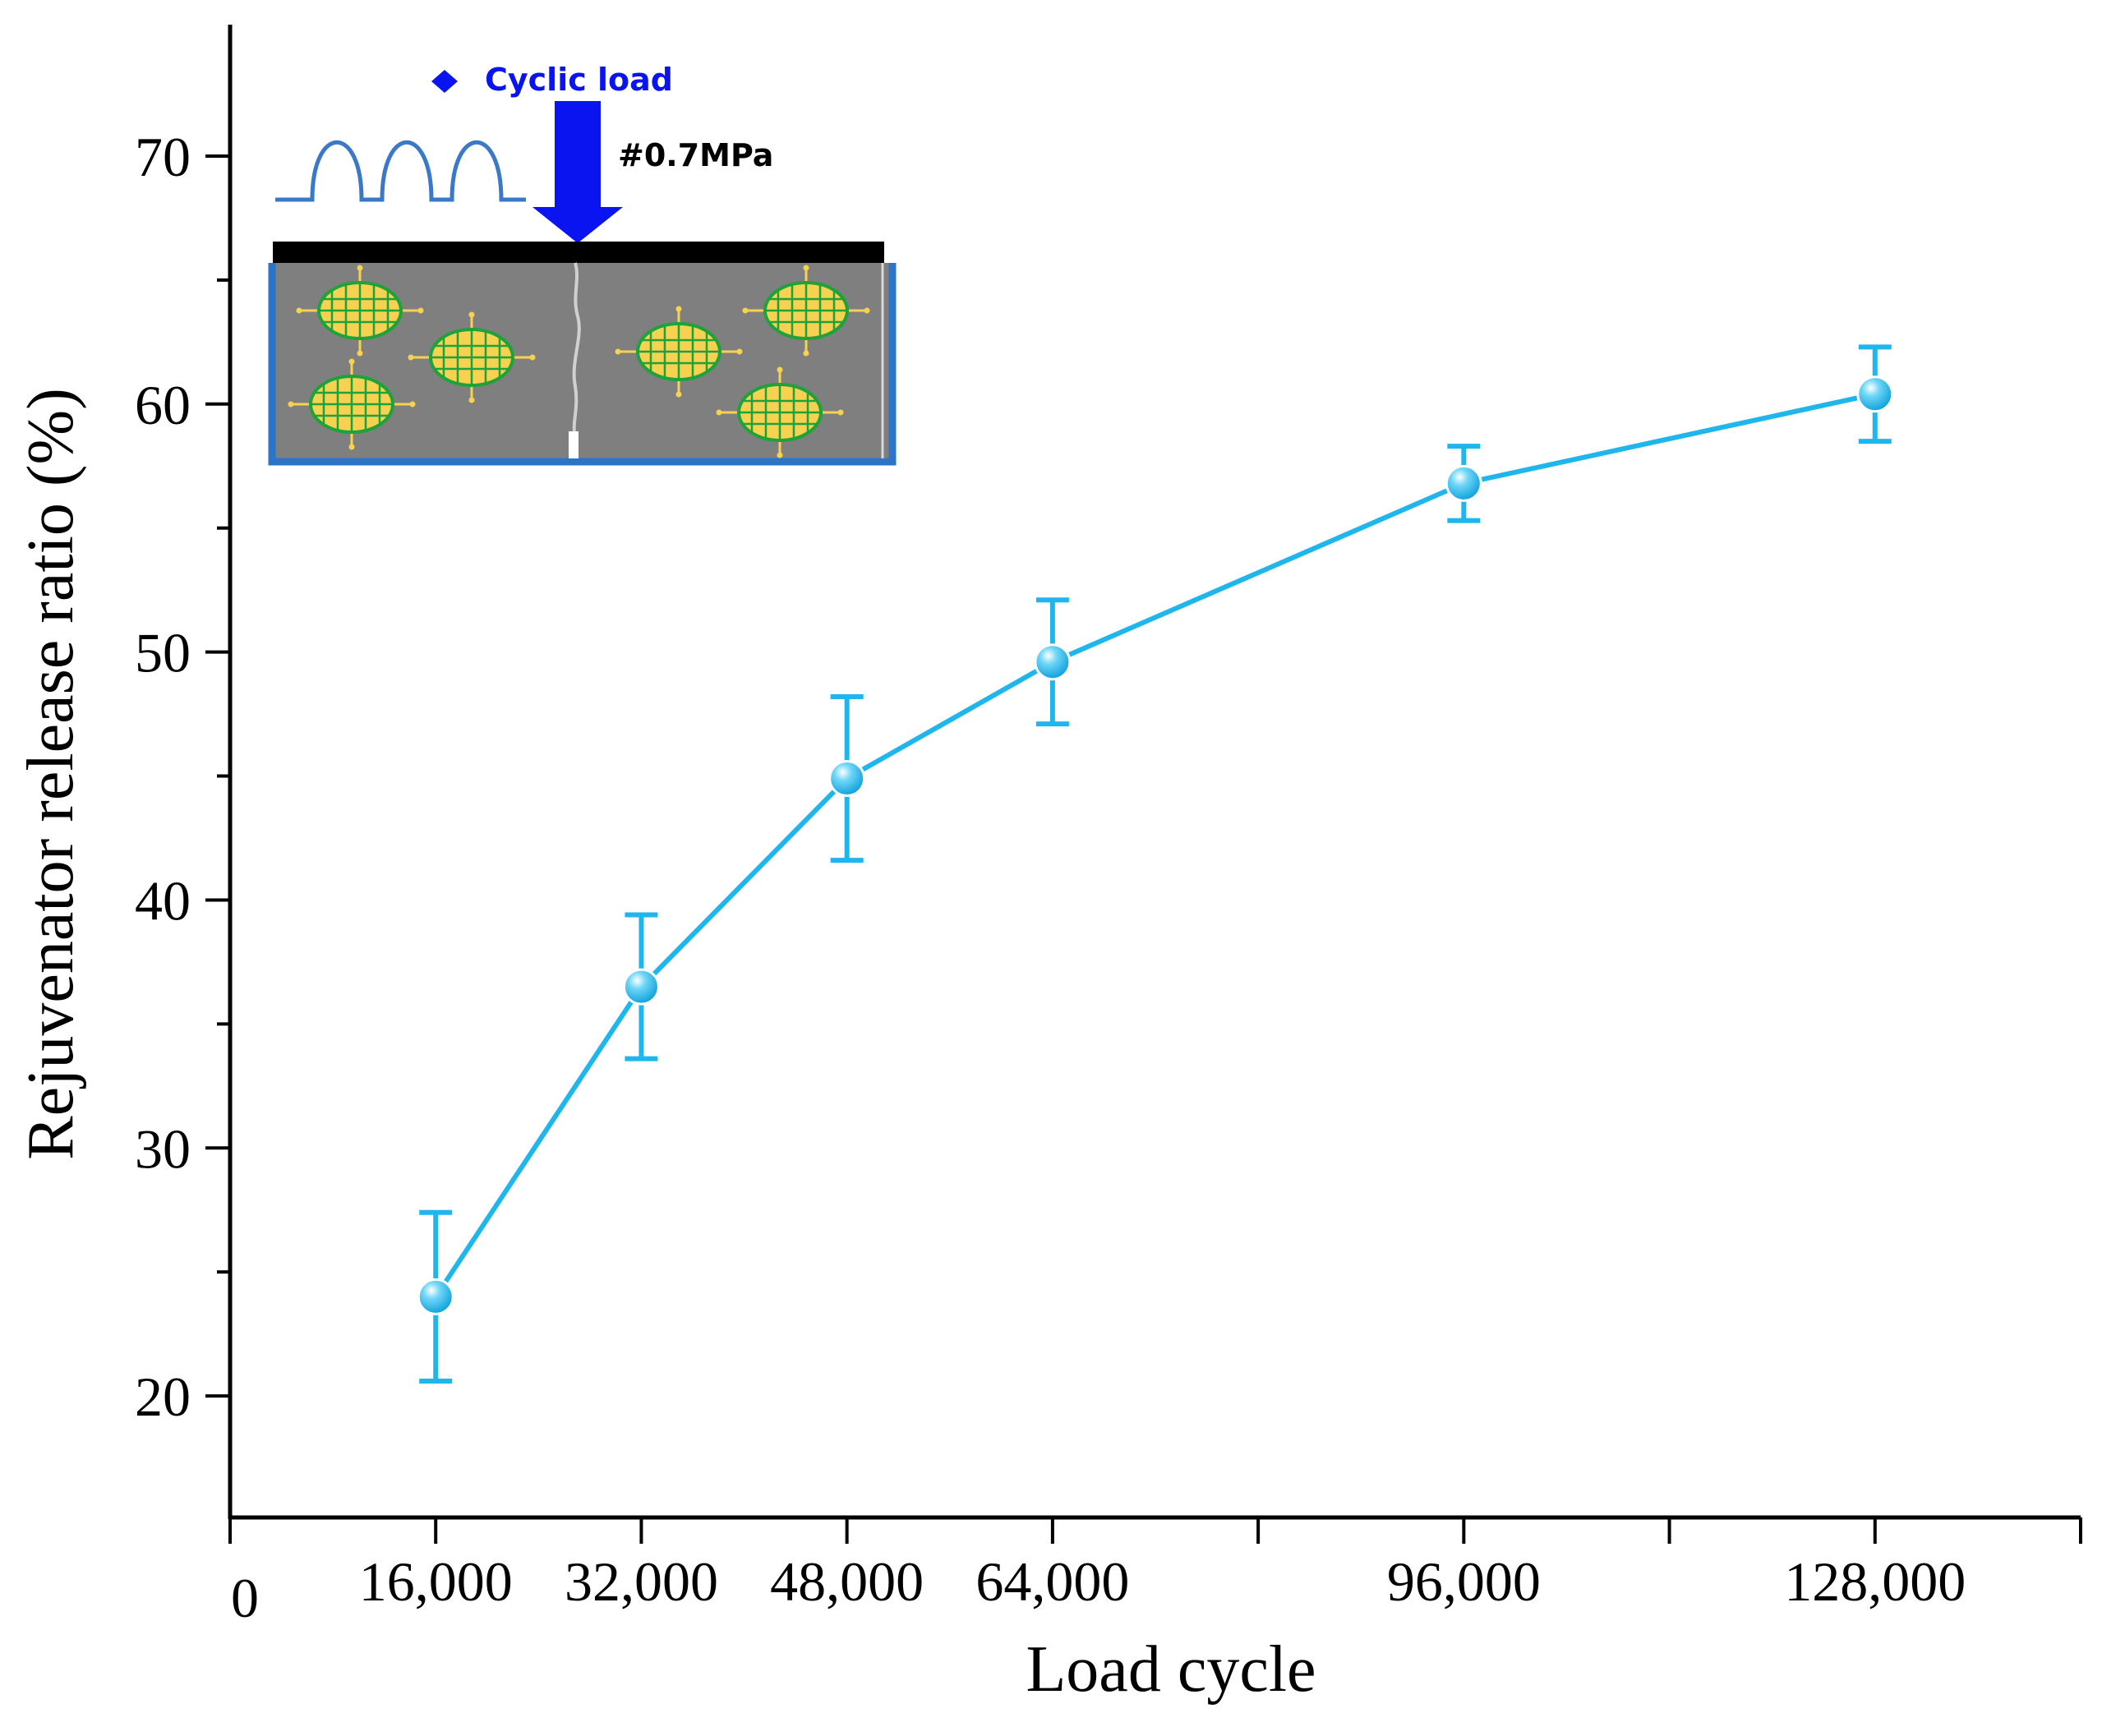  What do you see at coordinates (579, 80) in the screenshot?
I see `inset-legend-label: Cyclic load` at bounding box center [579, 80].